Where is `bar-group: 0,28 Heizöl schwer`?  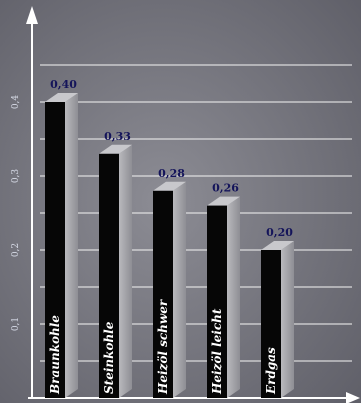 bar-group: 0,28 Heizöl schwer is located at coordinates (169, 282).